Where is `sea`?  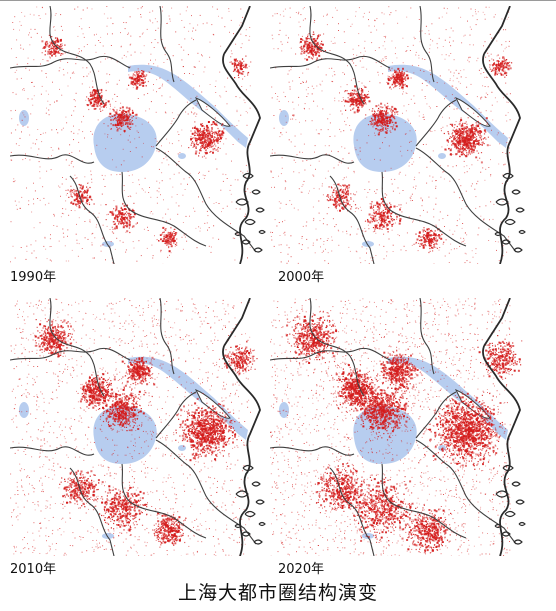
sea is located at coordinates (505, 135).